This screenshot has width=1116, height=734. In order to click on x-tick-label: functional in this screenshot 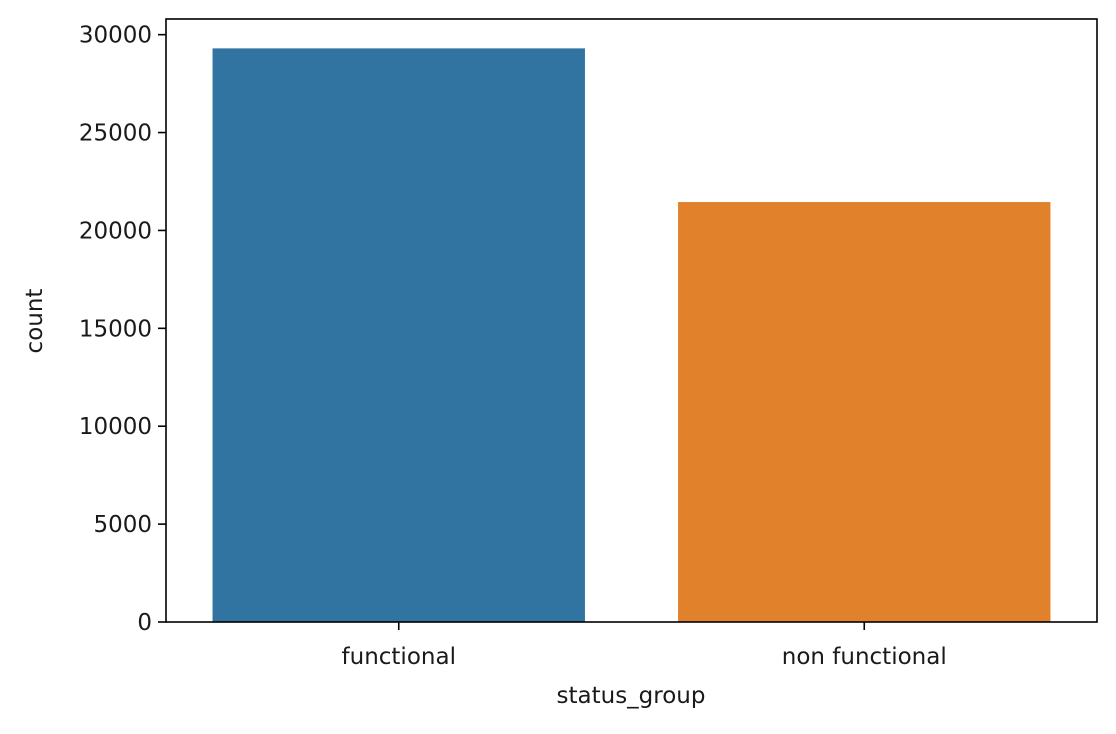, I will do `click(399, 657)`.